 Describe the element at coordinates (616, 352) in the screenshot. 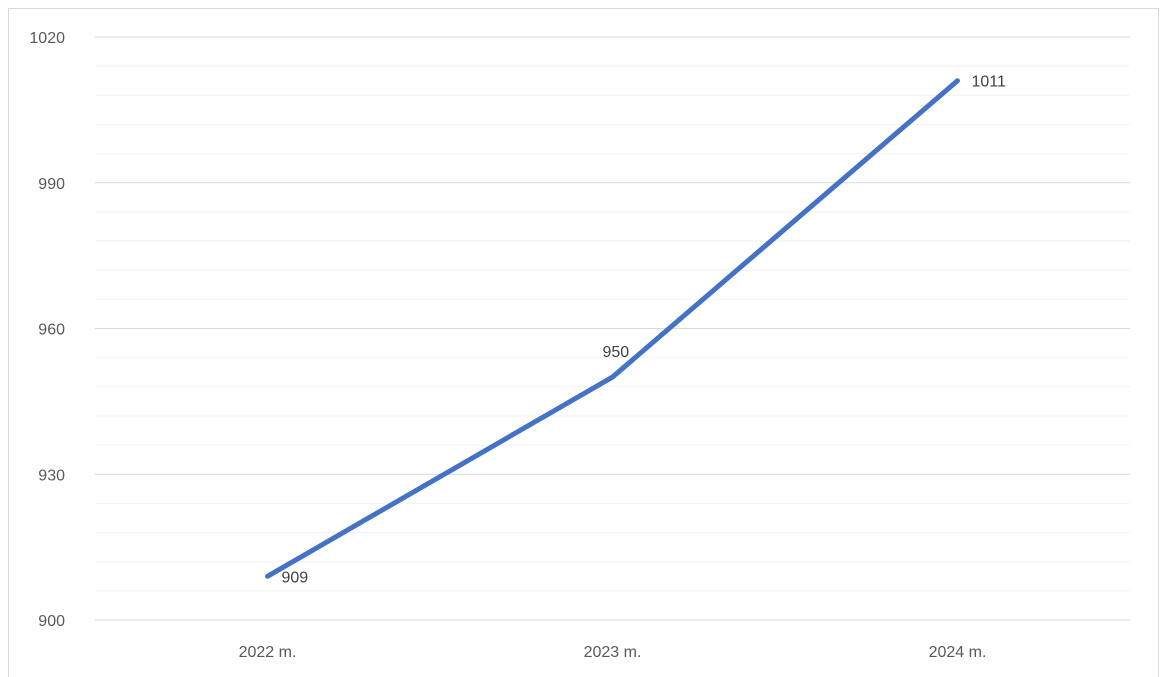

I see `data-label: 950` at that location.